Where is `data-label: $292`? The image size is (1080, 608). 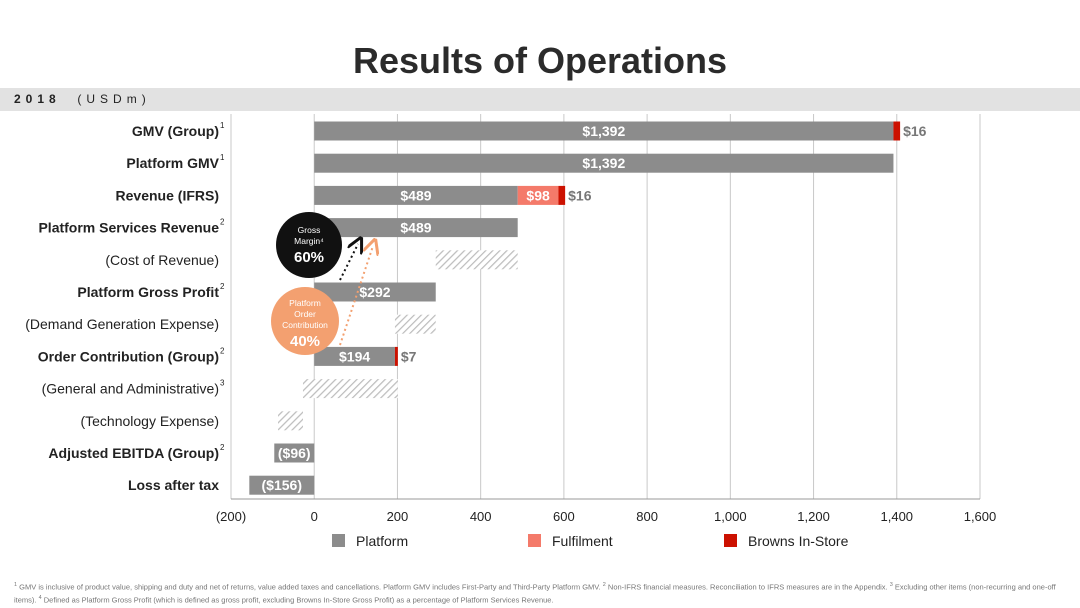
data-label: $292 is located at coordinates (374, 292).